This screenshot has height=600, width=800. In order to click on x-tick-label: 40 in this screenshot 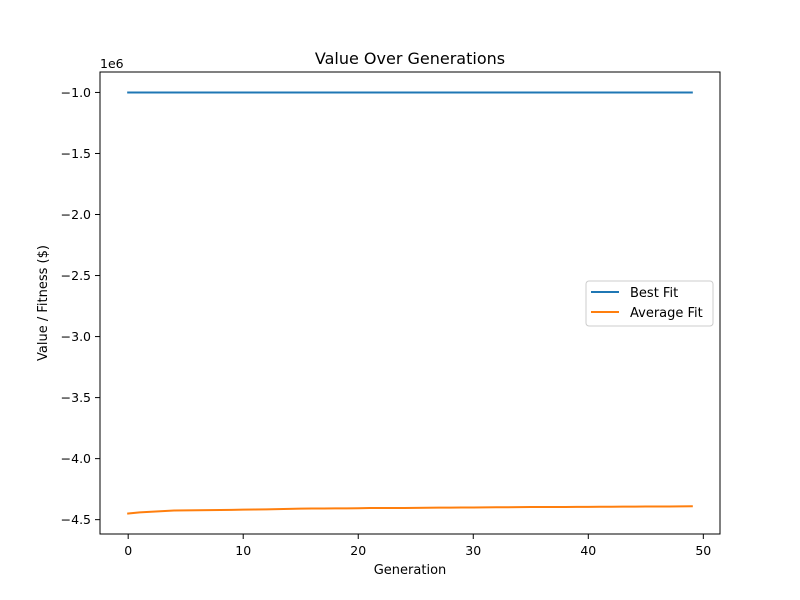, I will do `click(588, 550)`.